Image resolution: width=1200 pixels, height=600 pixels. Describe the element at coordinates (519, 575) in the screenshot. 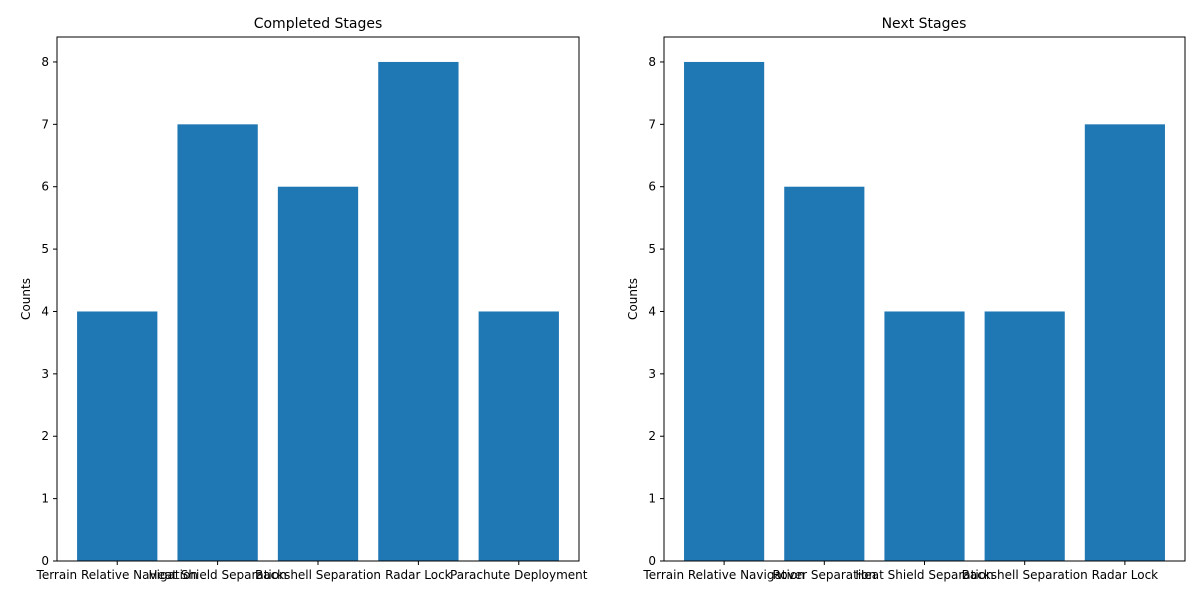

I see `x-tick-label: Parachute Deployment` at that location.